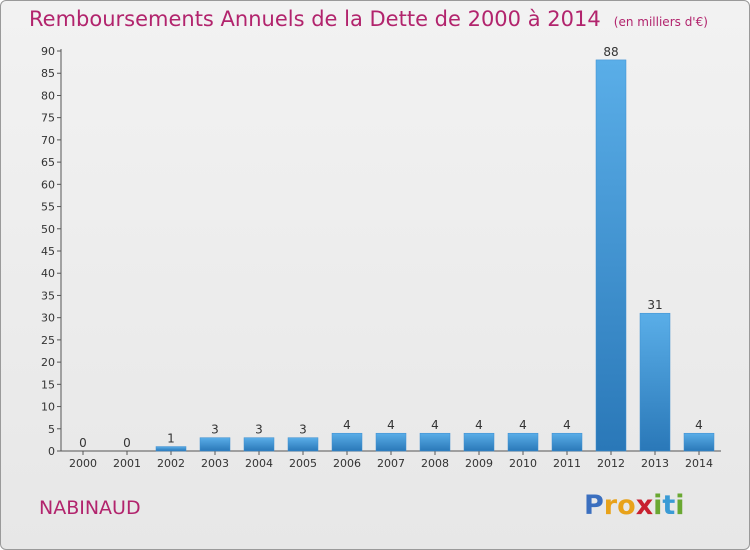 The height and width of the screenshot is (550, 750). What do you see at coordinates (611, 255) in the screenshot?
I see `bar-2012` at bounding box center [611, 255].